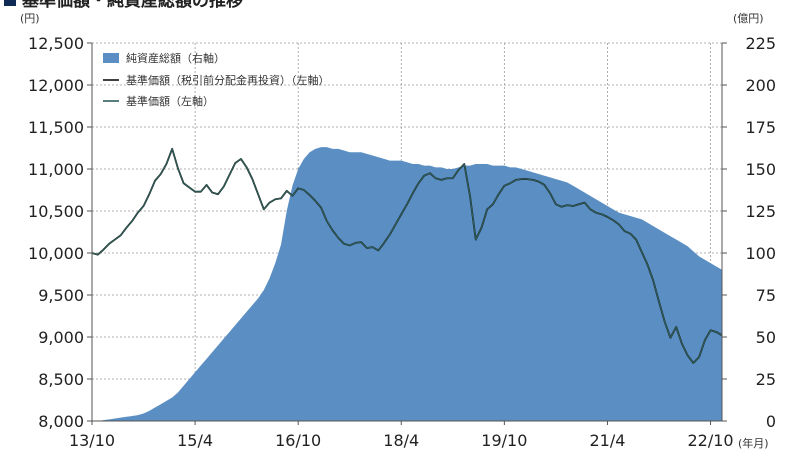 Image resolution: width=789 pixels, height=455 pixels. I want to click on x-tick-label: 15/4, so click(195, 440).